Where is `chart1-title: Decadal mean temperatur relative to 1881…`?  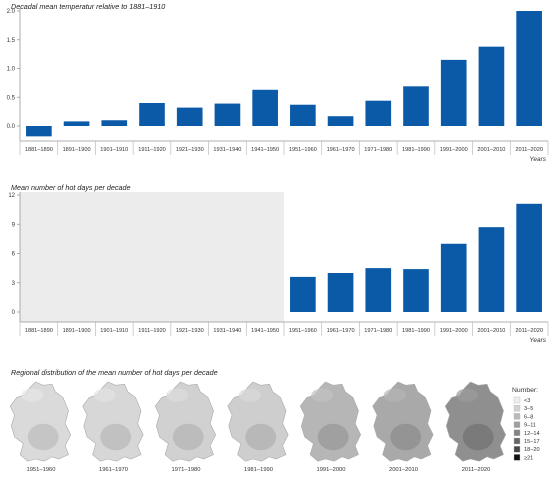 chart1-title: Decadal mean temperatur relative to 1881… is located at coordinates (88, 6).